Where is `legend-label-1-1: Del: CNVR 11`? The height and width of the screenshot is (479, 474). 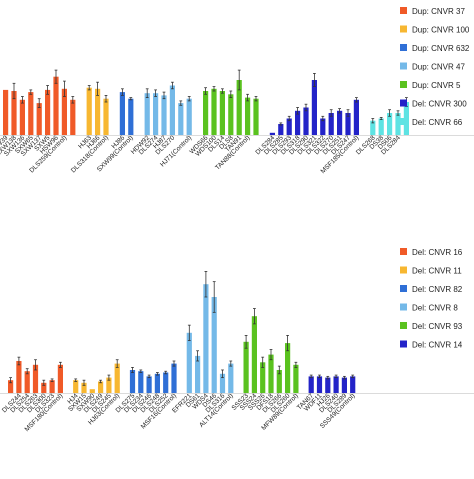 legend-label-1-1: Del: CNVR 11 is located at coordinates (437, 271).